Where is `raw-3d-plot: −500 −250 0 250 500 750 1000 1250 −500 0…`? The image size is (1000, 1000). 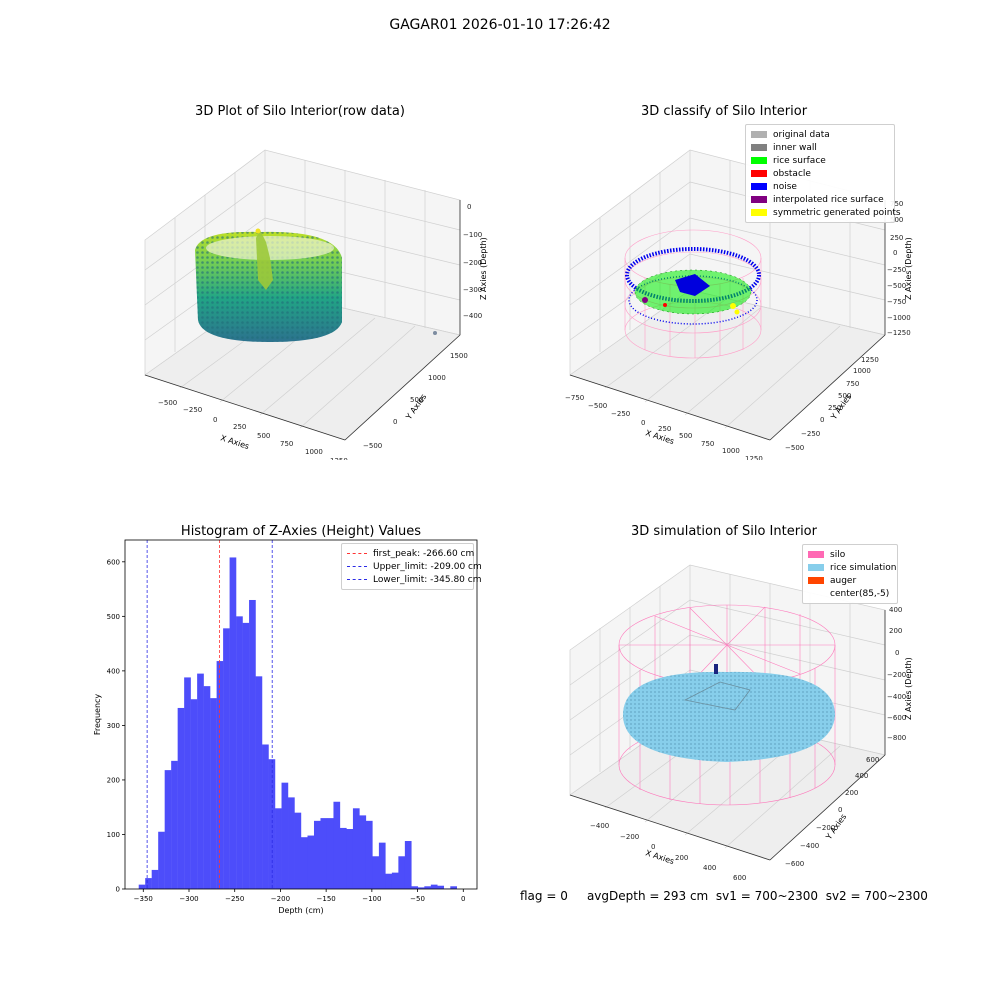 raw-3d-plot: −500 −250 0 250 500 750 1000 1250 −500 0… is located at coordinates (316, 304).